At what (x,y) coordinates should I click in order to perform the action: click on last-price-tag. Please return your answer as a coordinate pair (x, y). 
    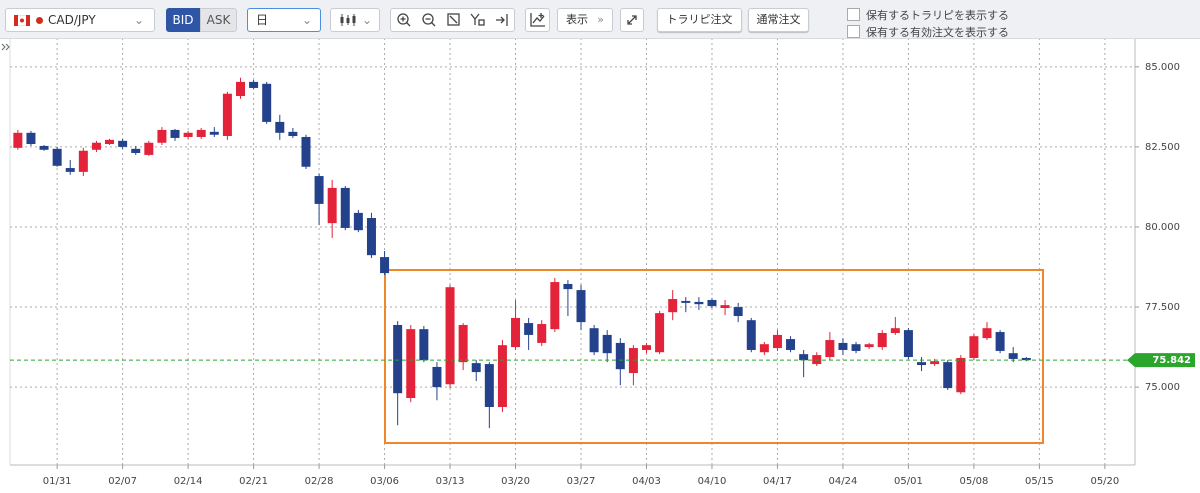
    Looking at the image, I should click on (1161, 360).